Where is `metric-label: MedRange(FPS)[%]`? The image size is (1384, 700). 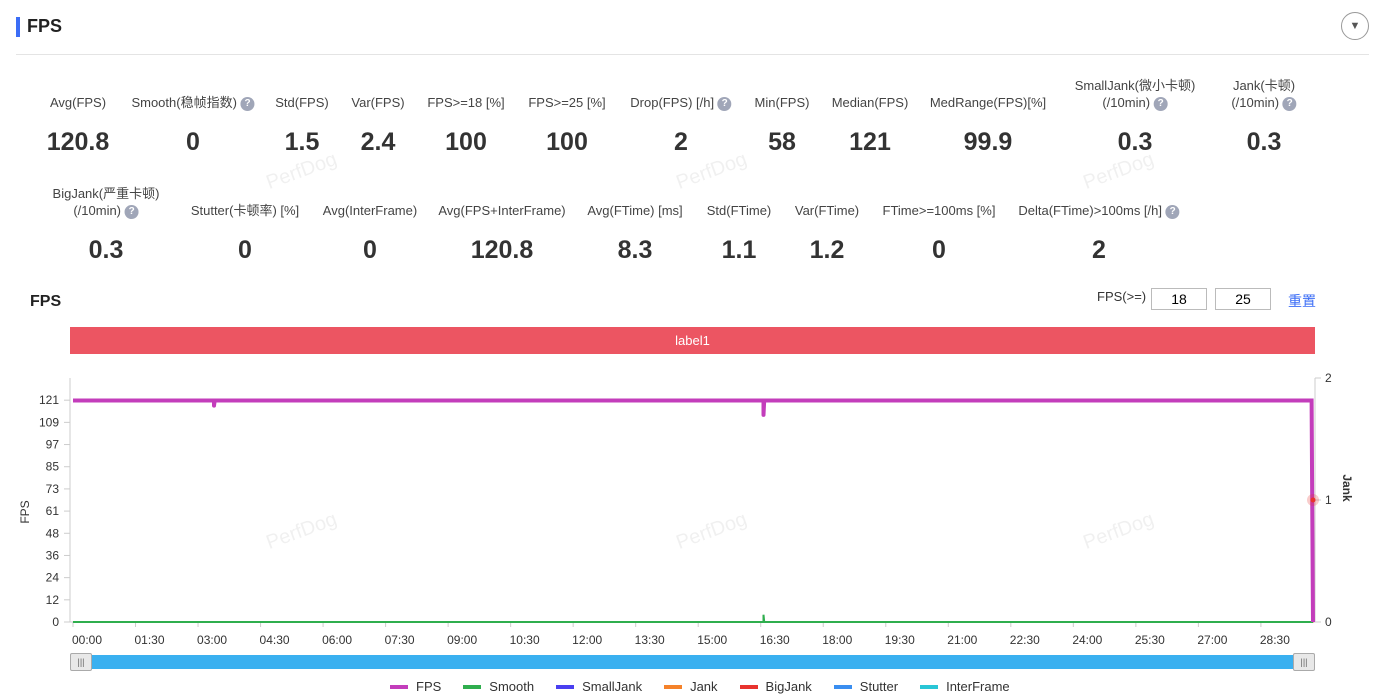
metric-label: MedRange(FPS)[%] is located at coordinates (988, 102).